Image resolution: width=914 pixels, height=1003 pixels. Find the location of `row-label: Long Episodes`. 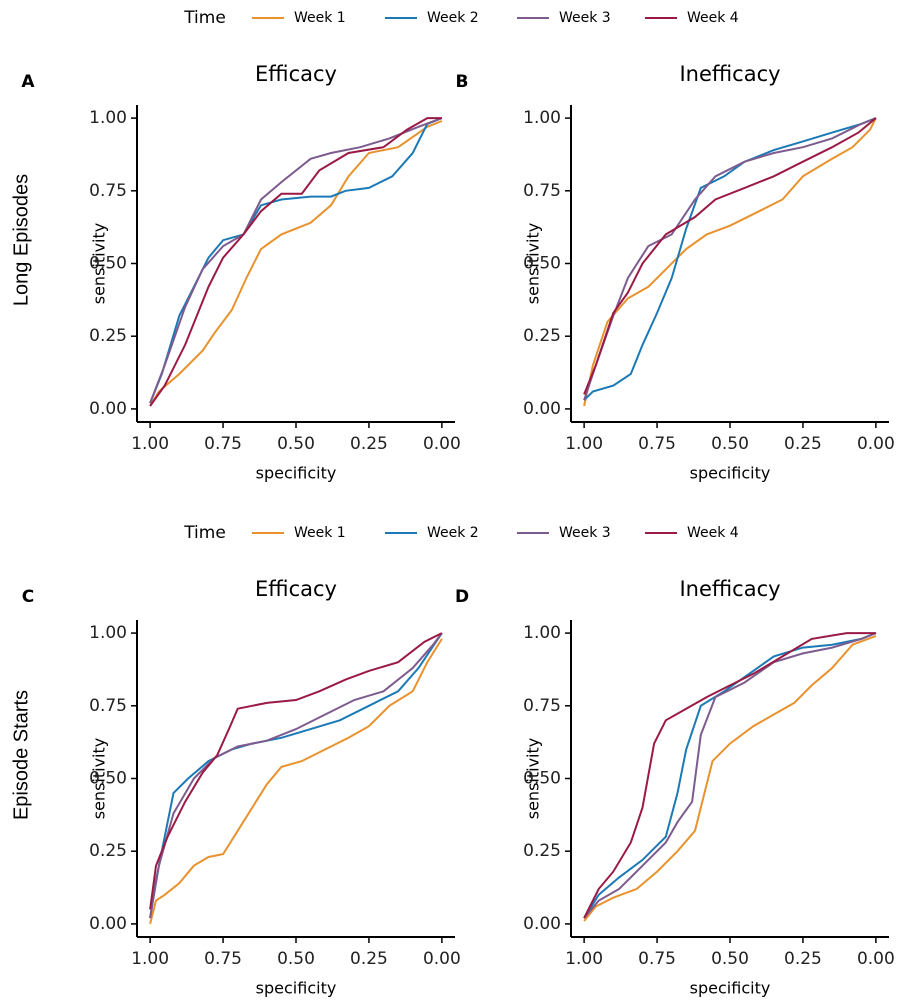

row-label: Long Episodes is located at coordinates (21, 240).